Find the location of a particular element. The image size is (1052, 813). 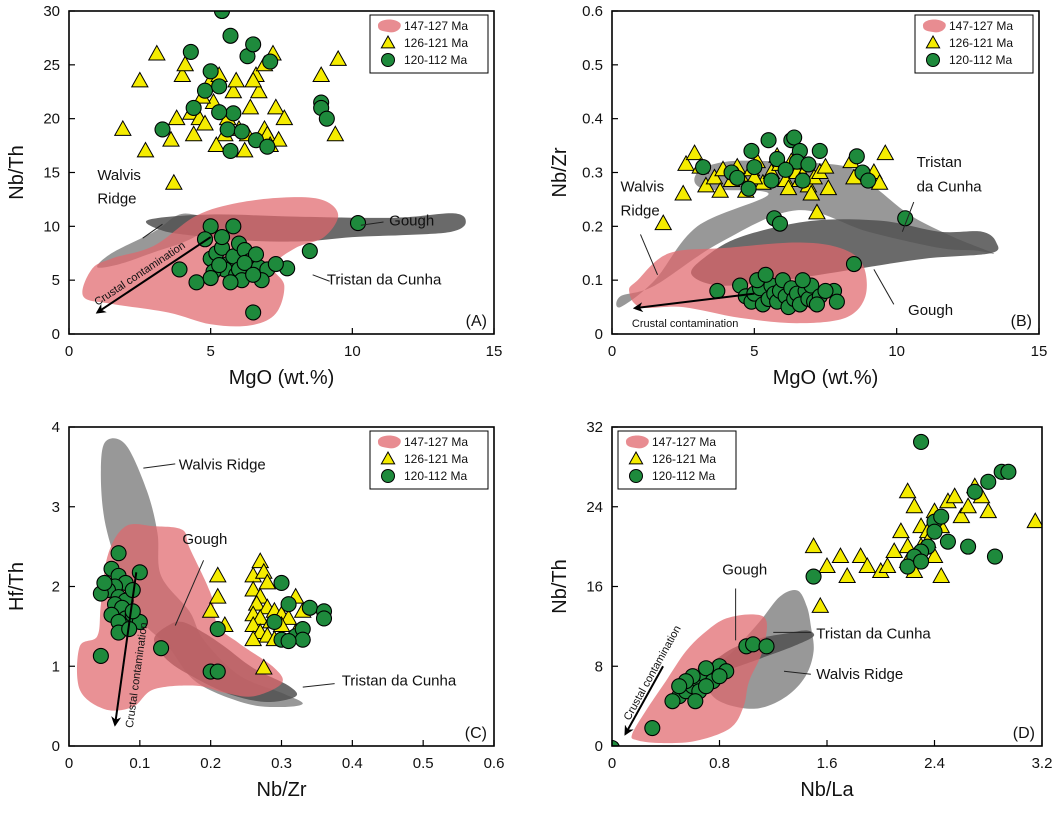

crustal-contamination-arrow is located at coordinates (124, 649).